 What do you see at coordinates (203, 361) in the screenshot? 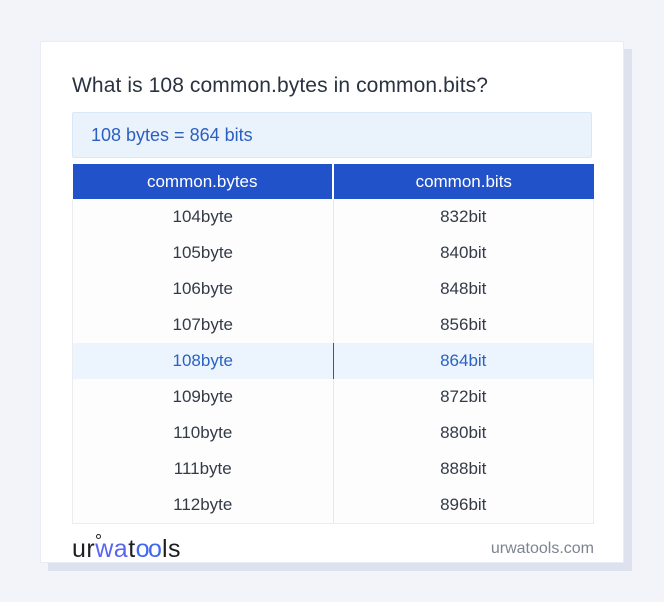
I see `bytes-cell: 108byte` at bounding box center [203, 361].